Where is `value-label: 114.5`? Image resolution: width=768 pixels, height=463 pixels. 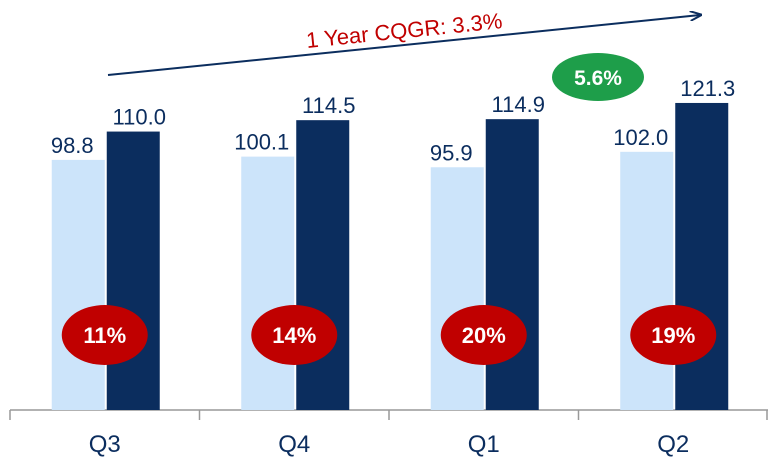
value-label: 114.5 is located at coordinates (328, 105).